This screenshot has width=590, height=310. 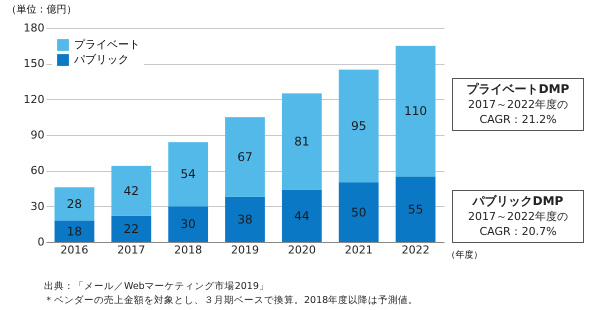 I want to click on text: プライベートDMP 2017～2022年度の CAGR：21.2%, so click(x=518, y=104).